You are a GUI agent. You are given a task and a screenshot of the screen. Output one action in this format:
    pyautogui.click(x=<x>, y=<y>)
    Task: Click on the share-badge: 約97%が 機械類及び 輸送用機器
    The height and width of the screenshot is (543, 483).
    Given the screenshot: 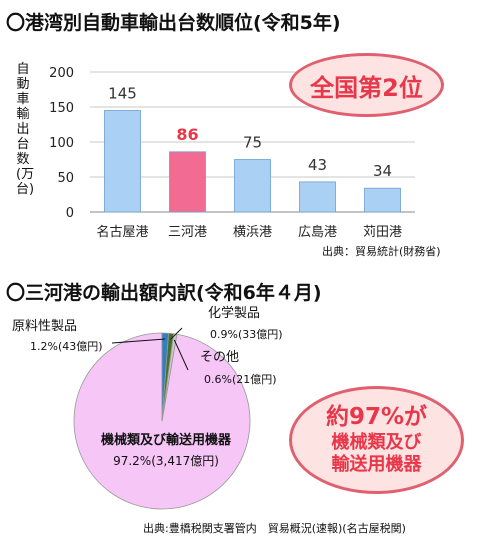 What is the action you would take?
    pyautogui.click(x=376, y=440)
    